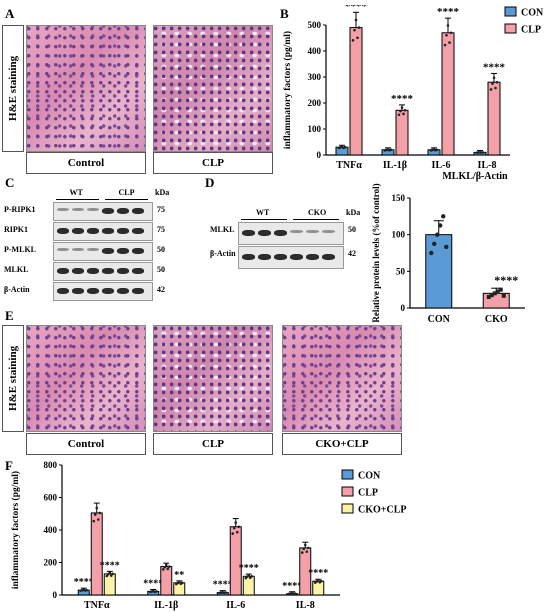 The width and height of the screenshot is (550, 612). I want to click on blot-row-label: P-RIPK1, so click(20, 209).